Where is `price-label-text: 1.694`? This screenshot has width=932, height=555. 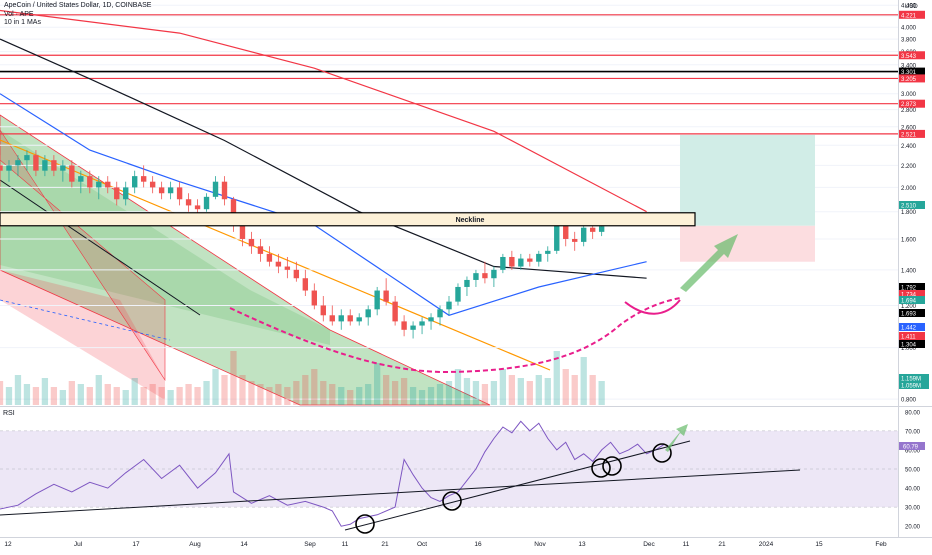 price-label-text: 1.694 is located at coordinates (909, 302).